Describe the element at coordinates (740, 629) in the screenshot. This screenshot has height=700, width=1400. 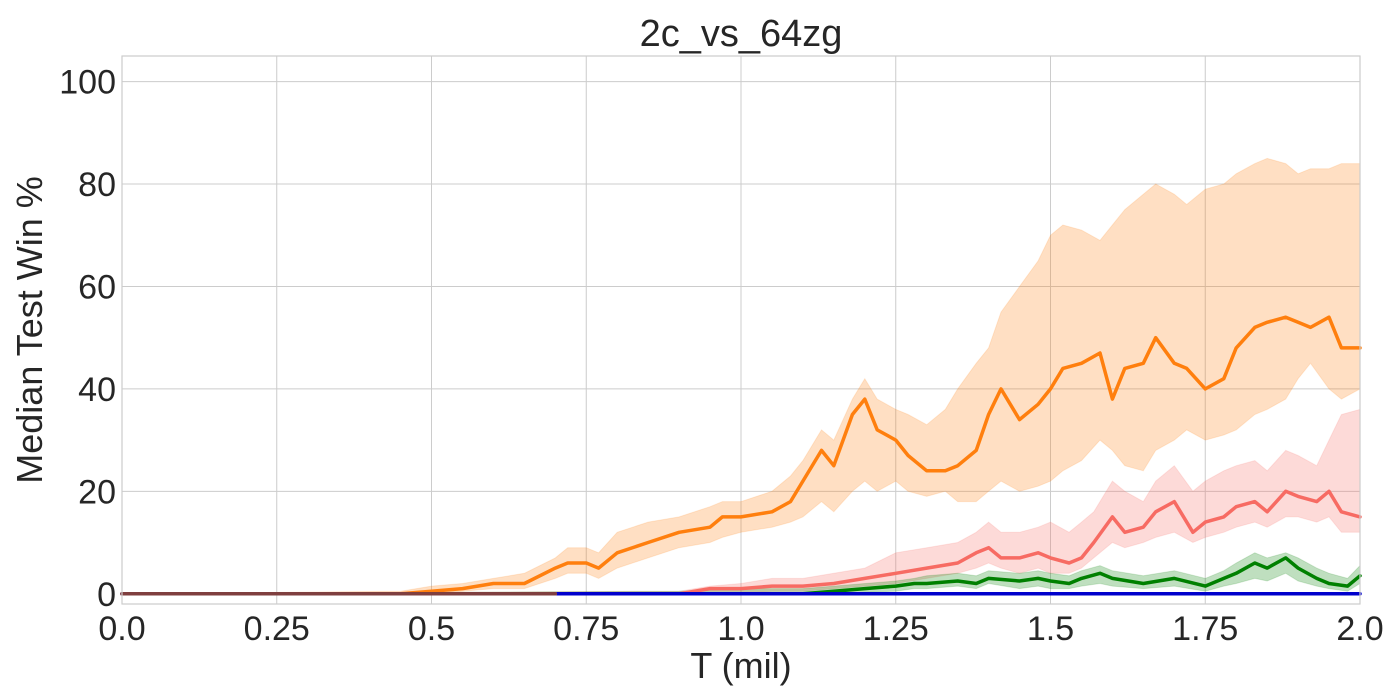
I see `x-tick-label: 1.0` at that location.